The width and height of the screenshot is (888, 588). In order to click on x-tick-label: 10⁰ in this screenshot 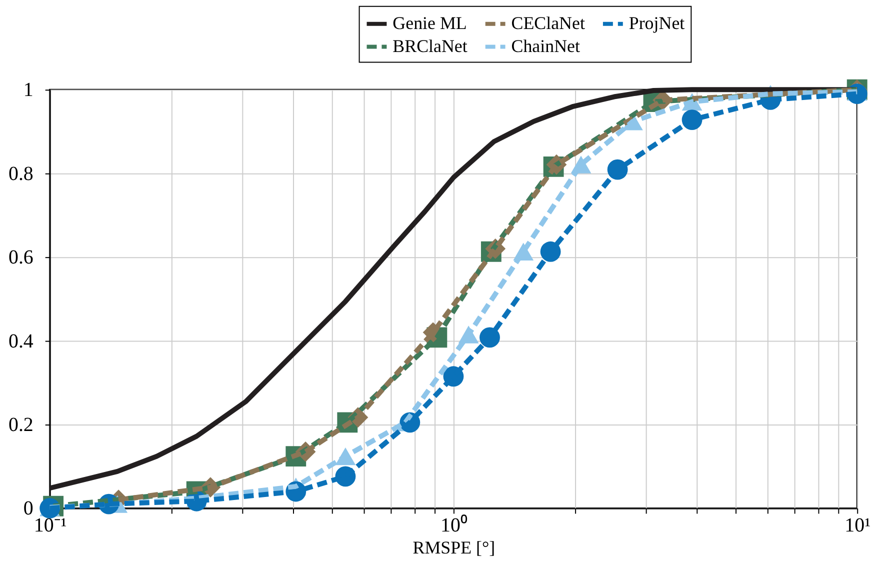, I will do `click(454, 525)`.